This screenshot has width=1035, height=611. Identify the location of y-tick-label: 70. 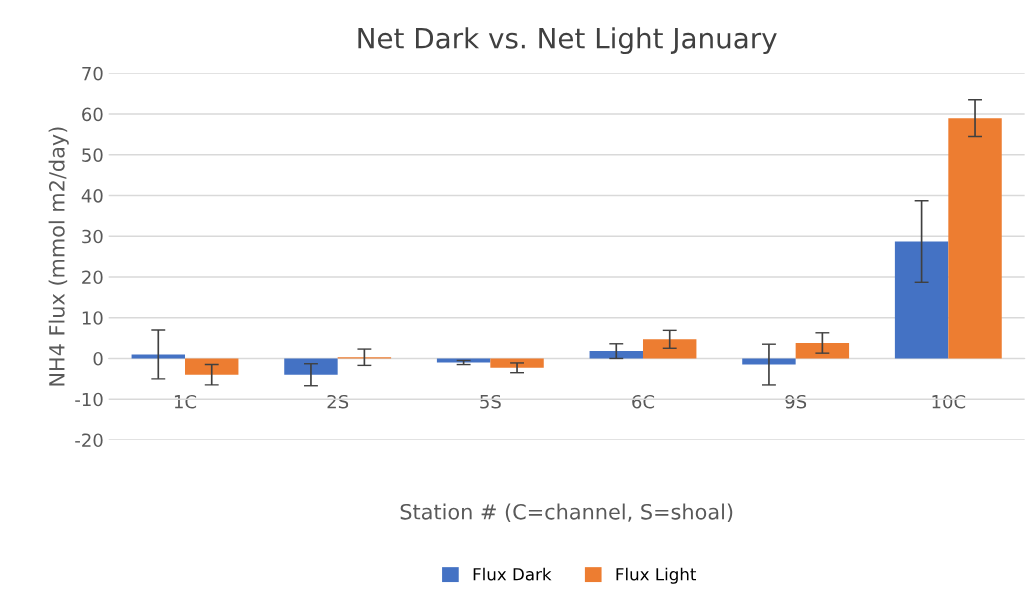
(92, 73).